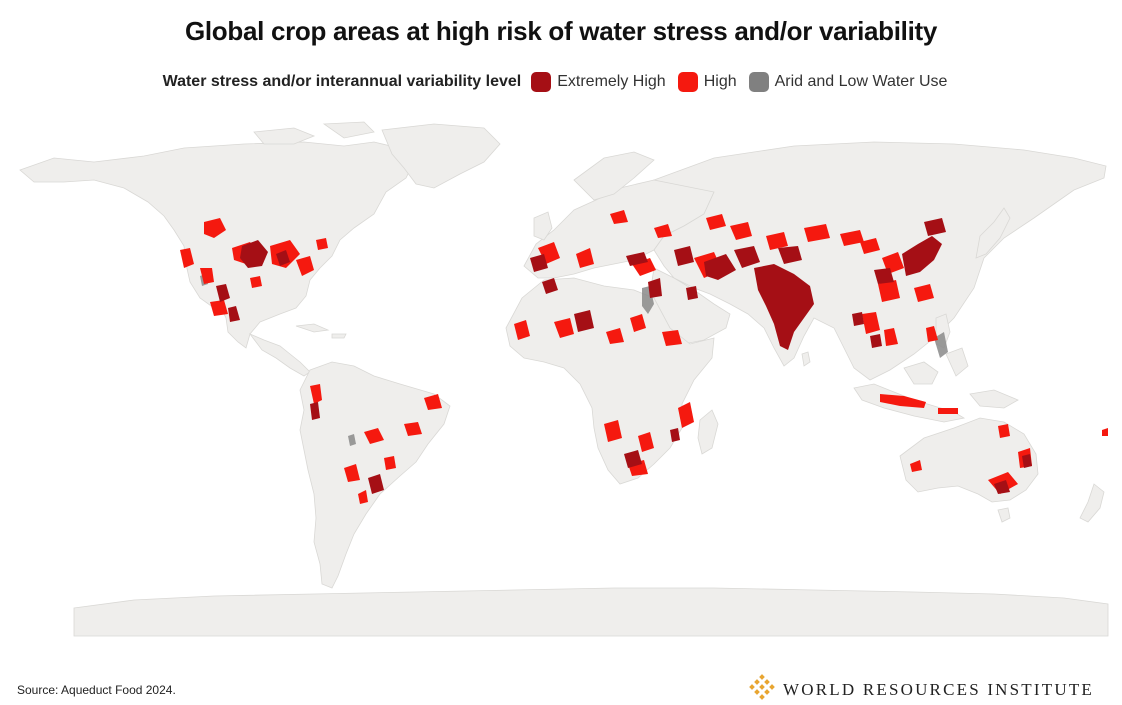 Image resolution: width=1122 pixels, height=705 pixels. Describe the element at coordinates (375, 475) in the screenshot. I see `land-south-america` at that location.